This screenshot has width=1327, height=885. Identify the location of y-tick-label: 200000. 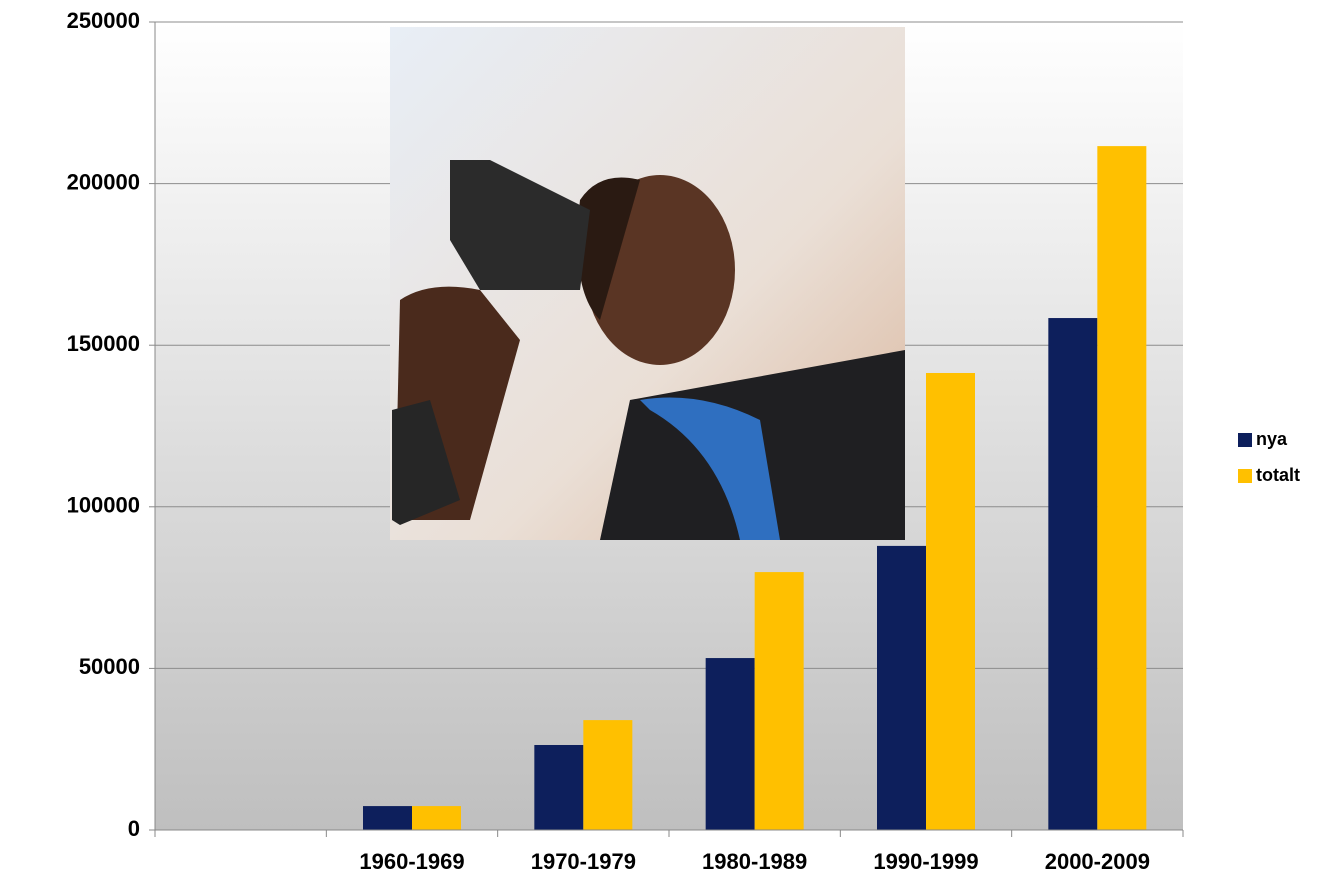
(103, 181).